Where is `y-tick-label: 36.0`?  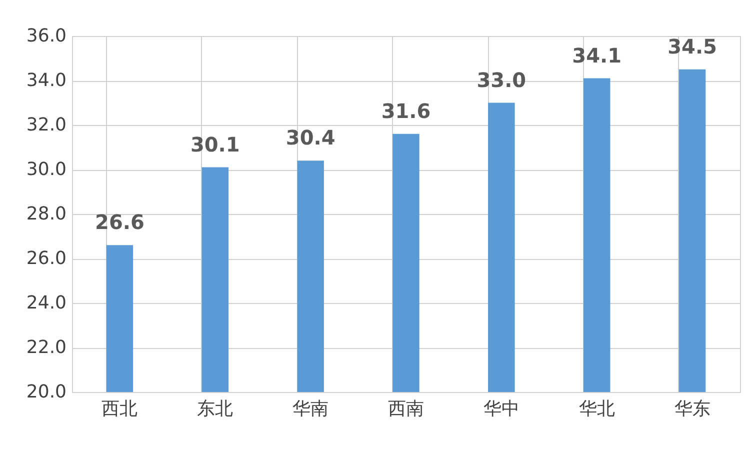 y-tick-label: 36.0 is located at coordinates (46, 36).